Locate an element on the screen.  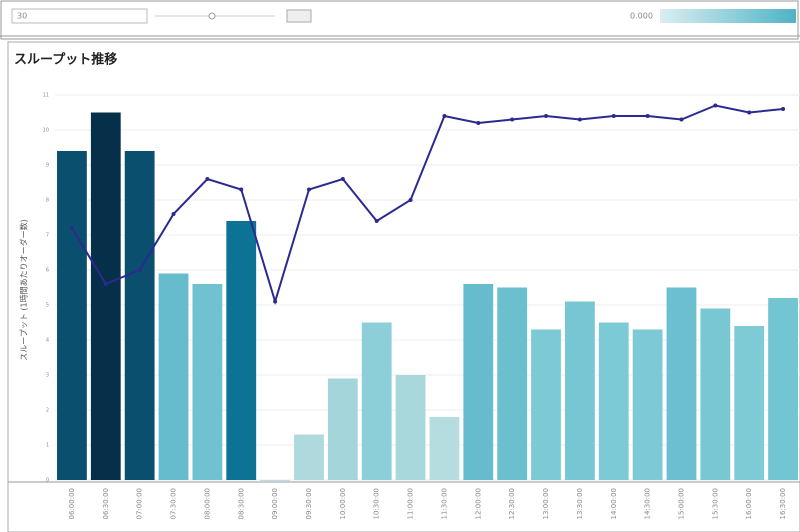
y-tick-label: 11 is located at coordinates (46, 96).